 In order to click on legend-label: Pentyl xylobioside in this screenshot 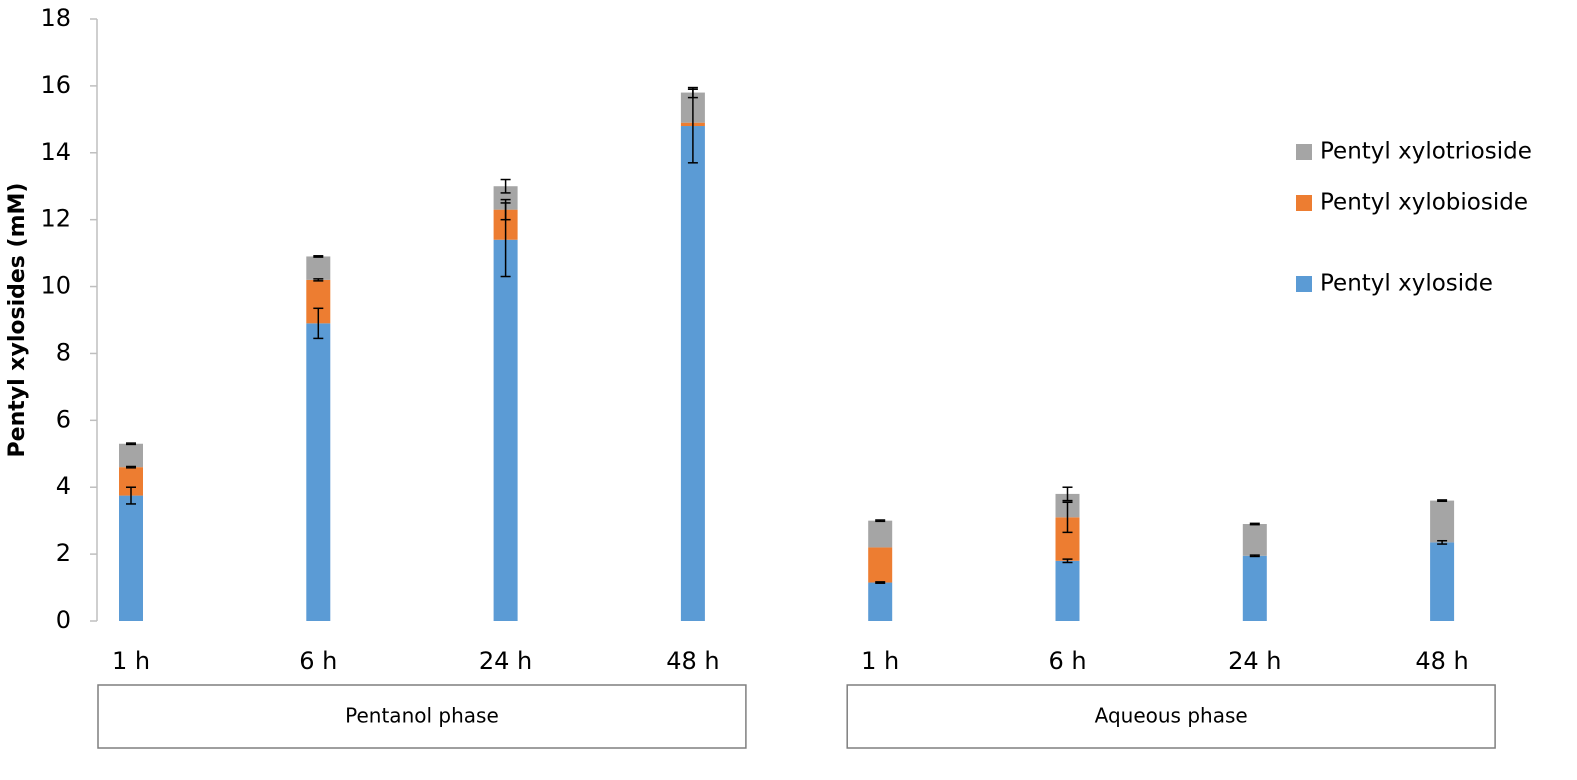, I will do `click(1424, 203)`.